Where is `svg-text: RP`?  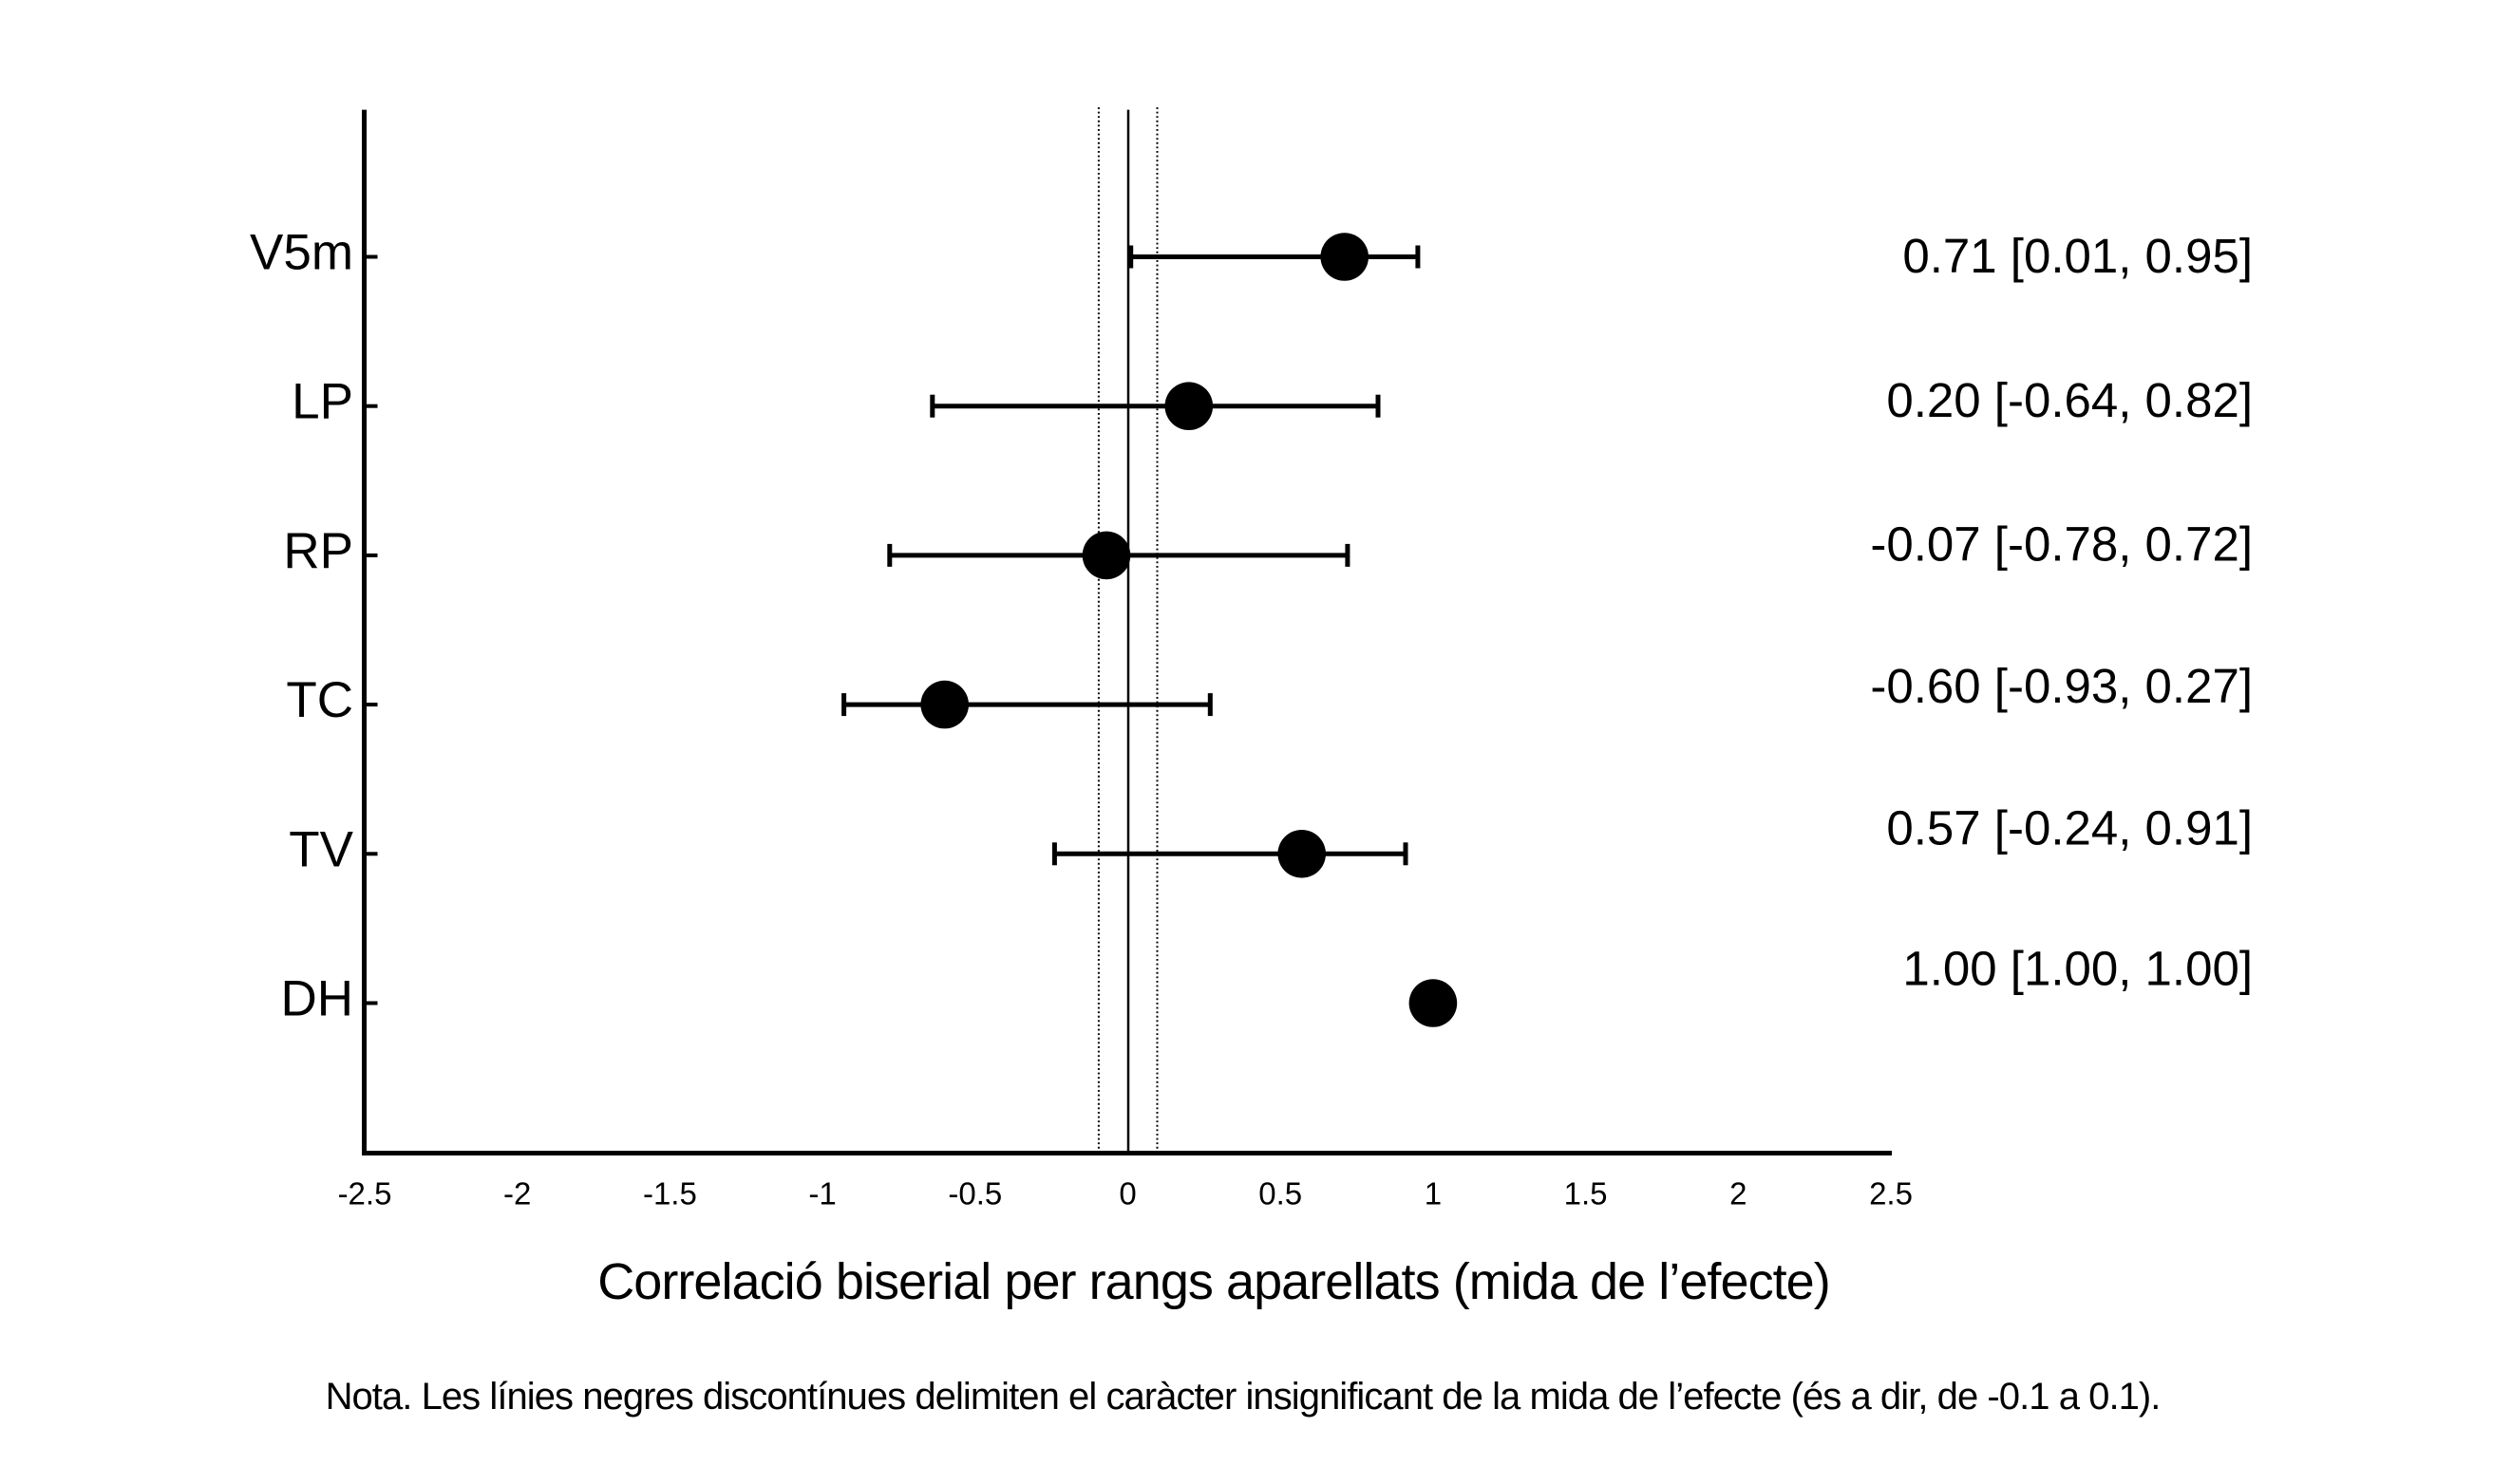 svg-text: RP is located at coordinates (318, 551).